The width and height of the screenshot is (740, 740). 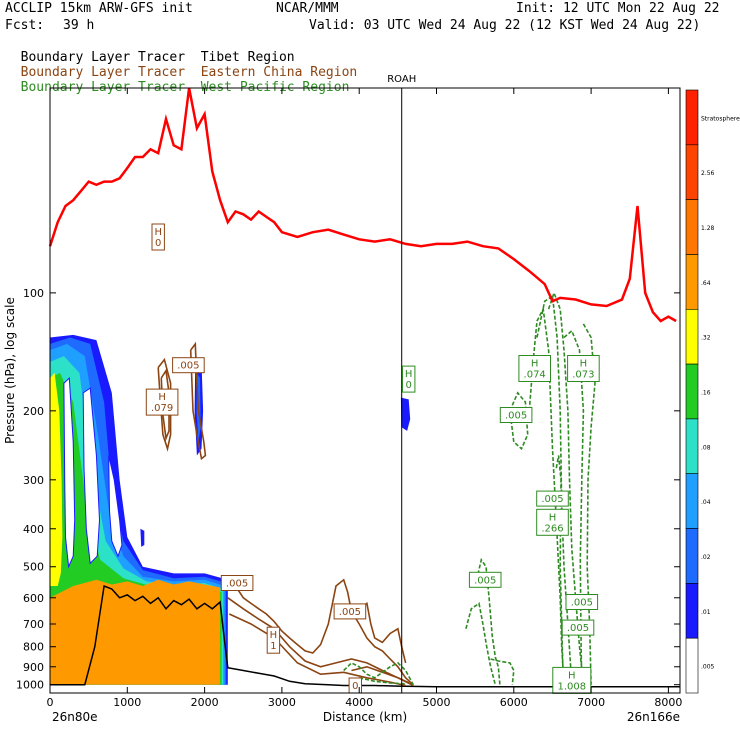 I want to click on contour-label-3: H0, so click(x=409, y=379).